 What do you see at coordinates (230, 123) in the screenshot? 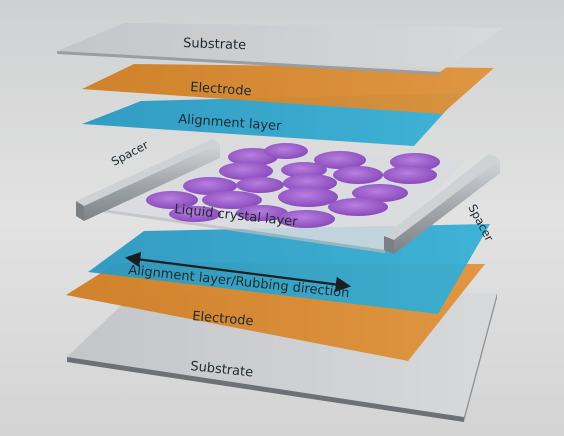
I see `top-alignment-label: Alignment layer` at bounding box center [230, 123].